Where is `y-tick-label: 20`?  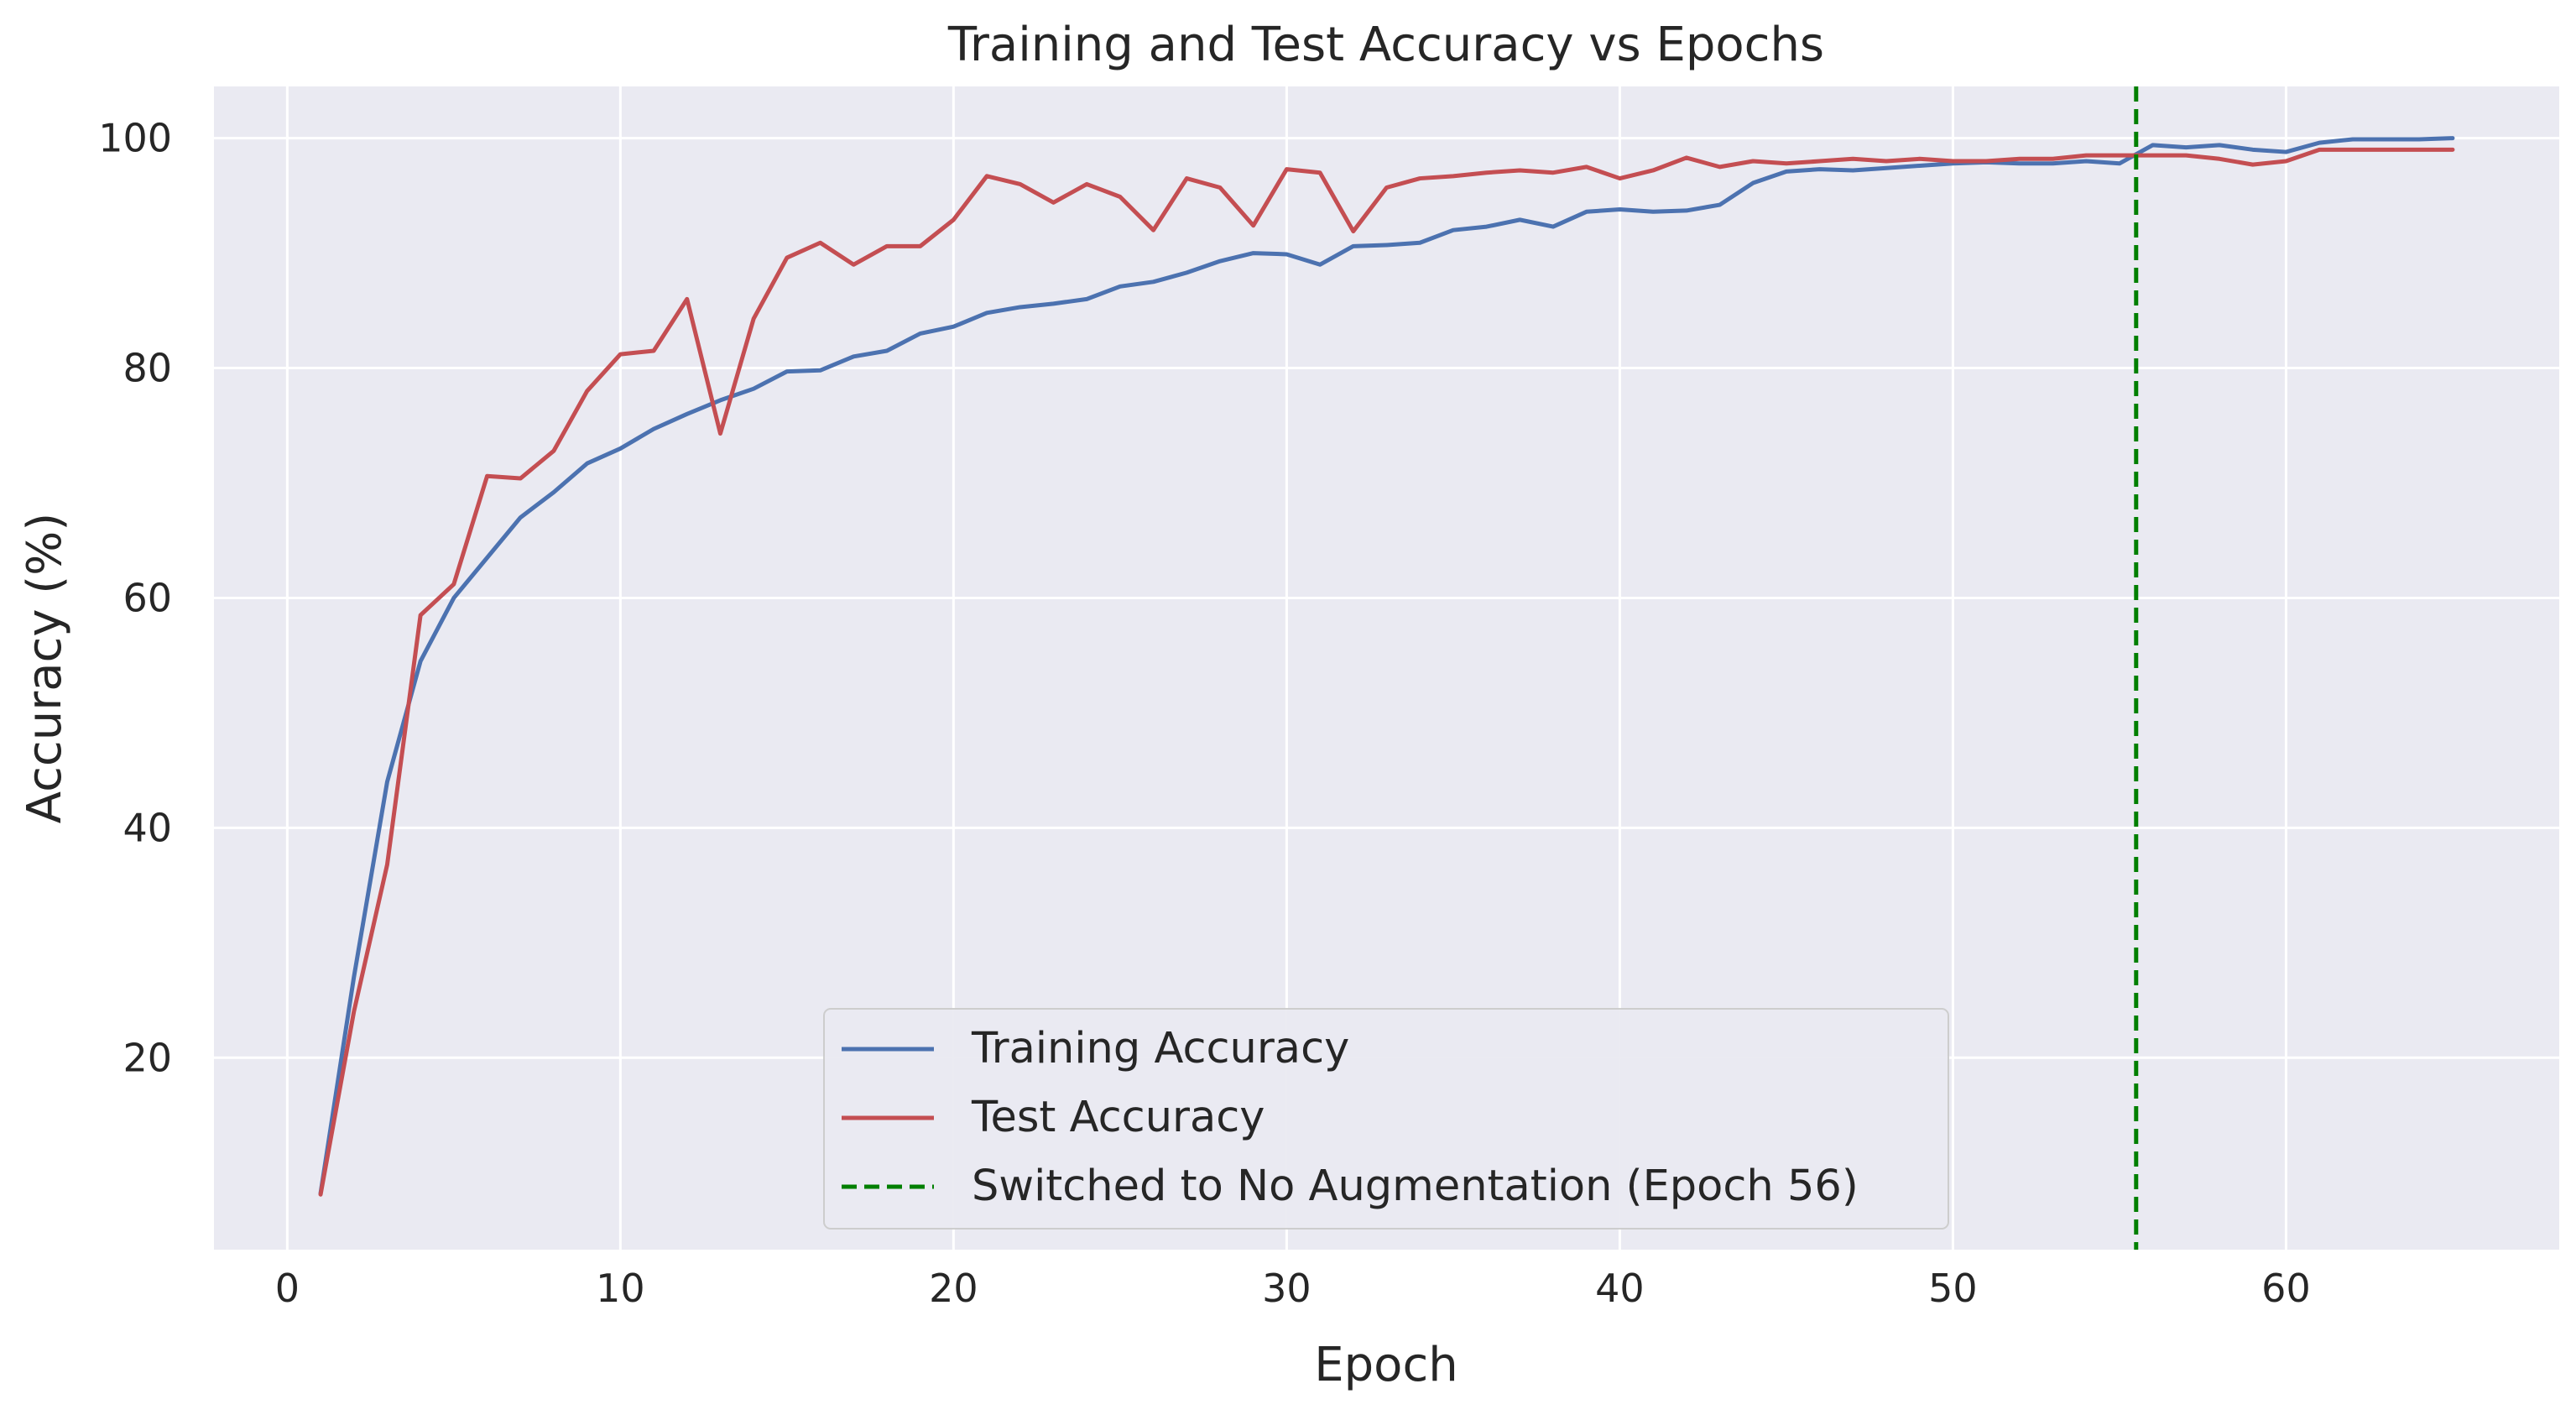
y-tick-label: 20 is located at coordinates (147, 1057).